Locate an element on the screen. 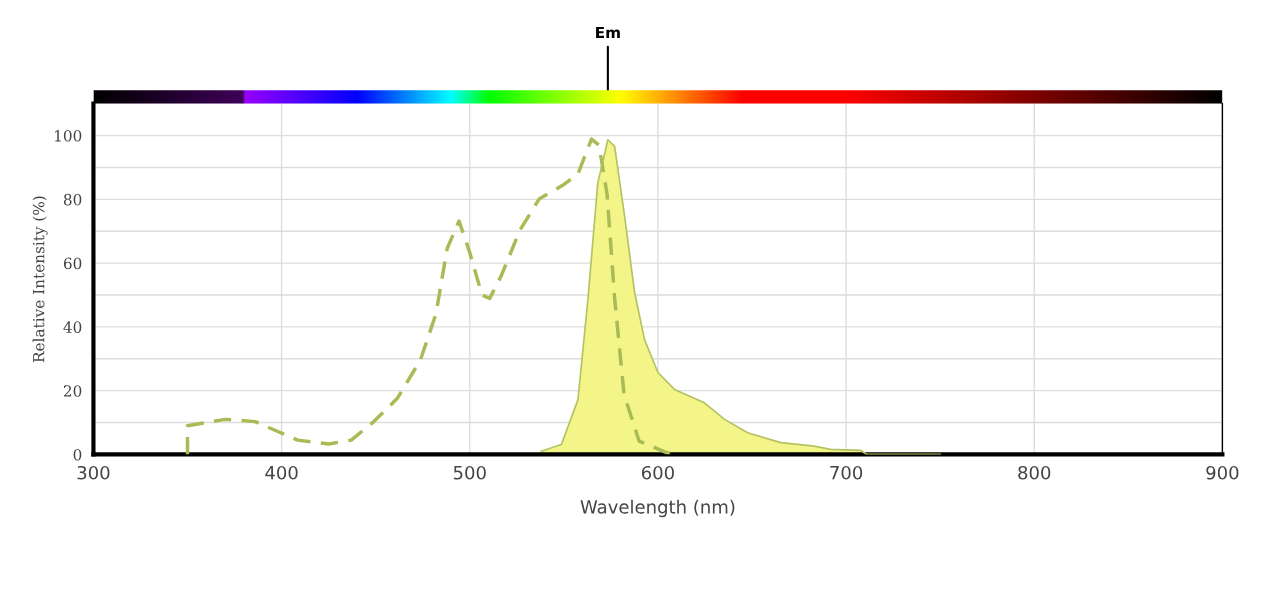  x-tick-label: 900 is located at coordinates (1222, 472).